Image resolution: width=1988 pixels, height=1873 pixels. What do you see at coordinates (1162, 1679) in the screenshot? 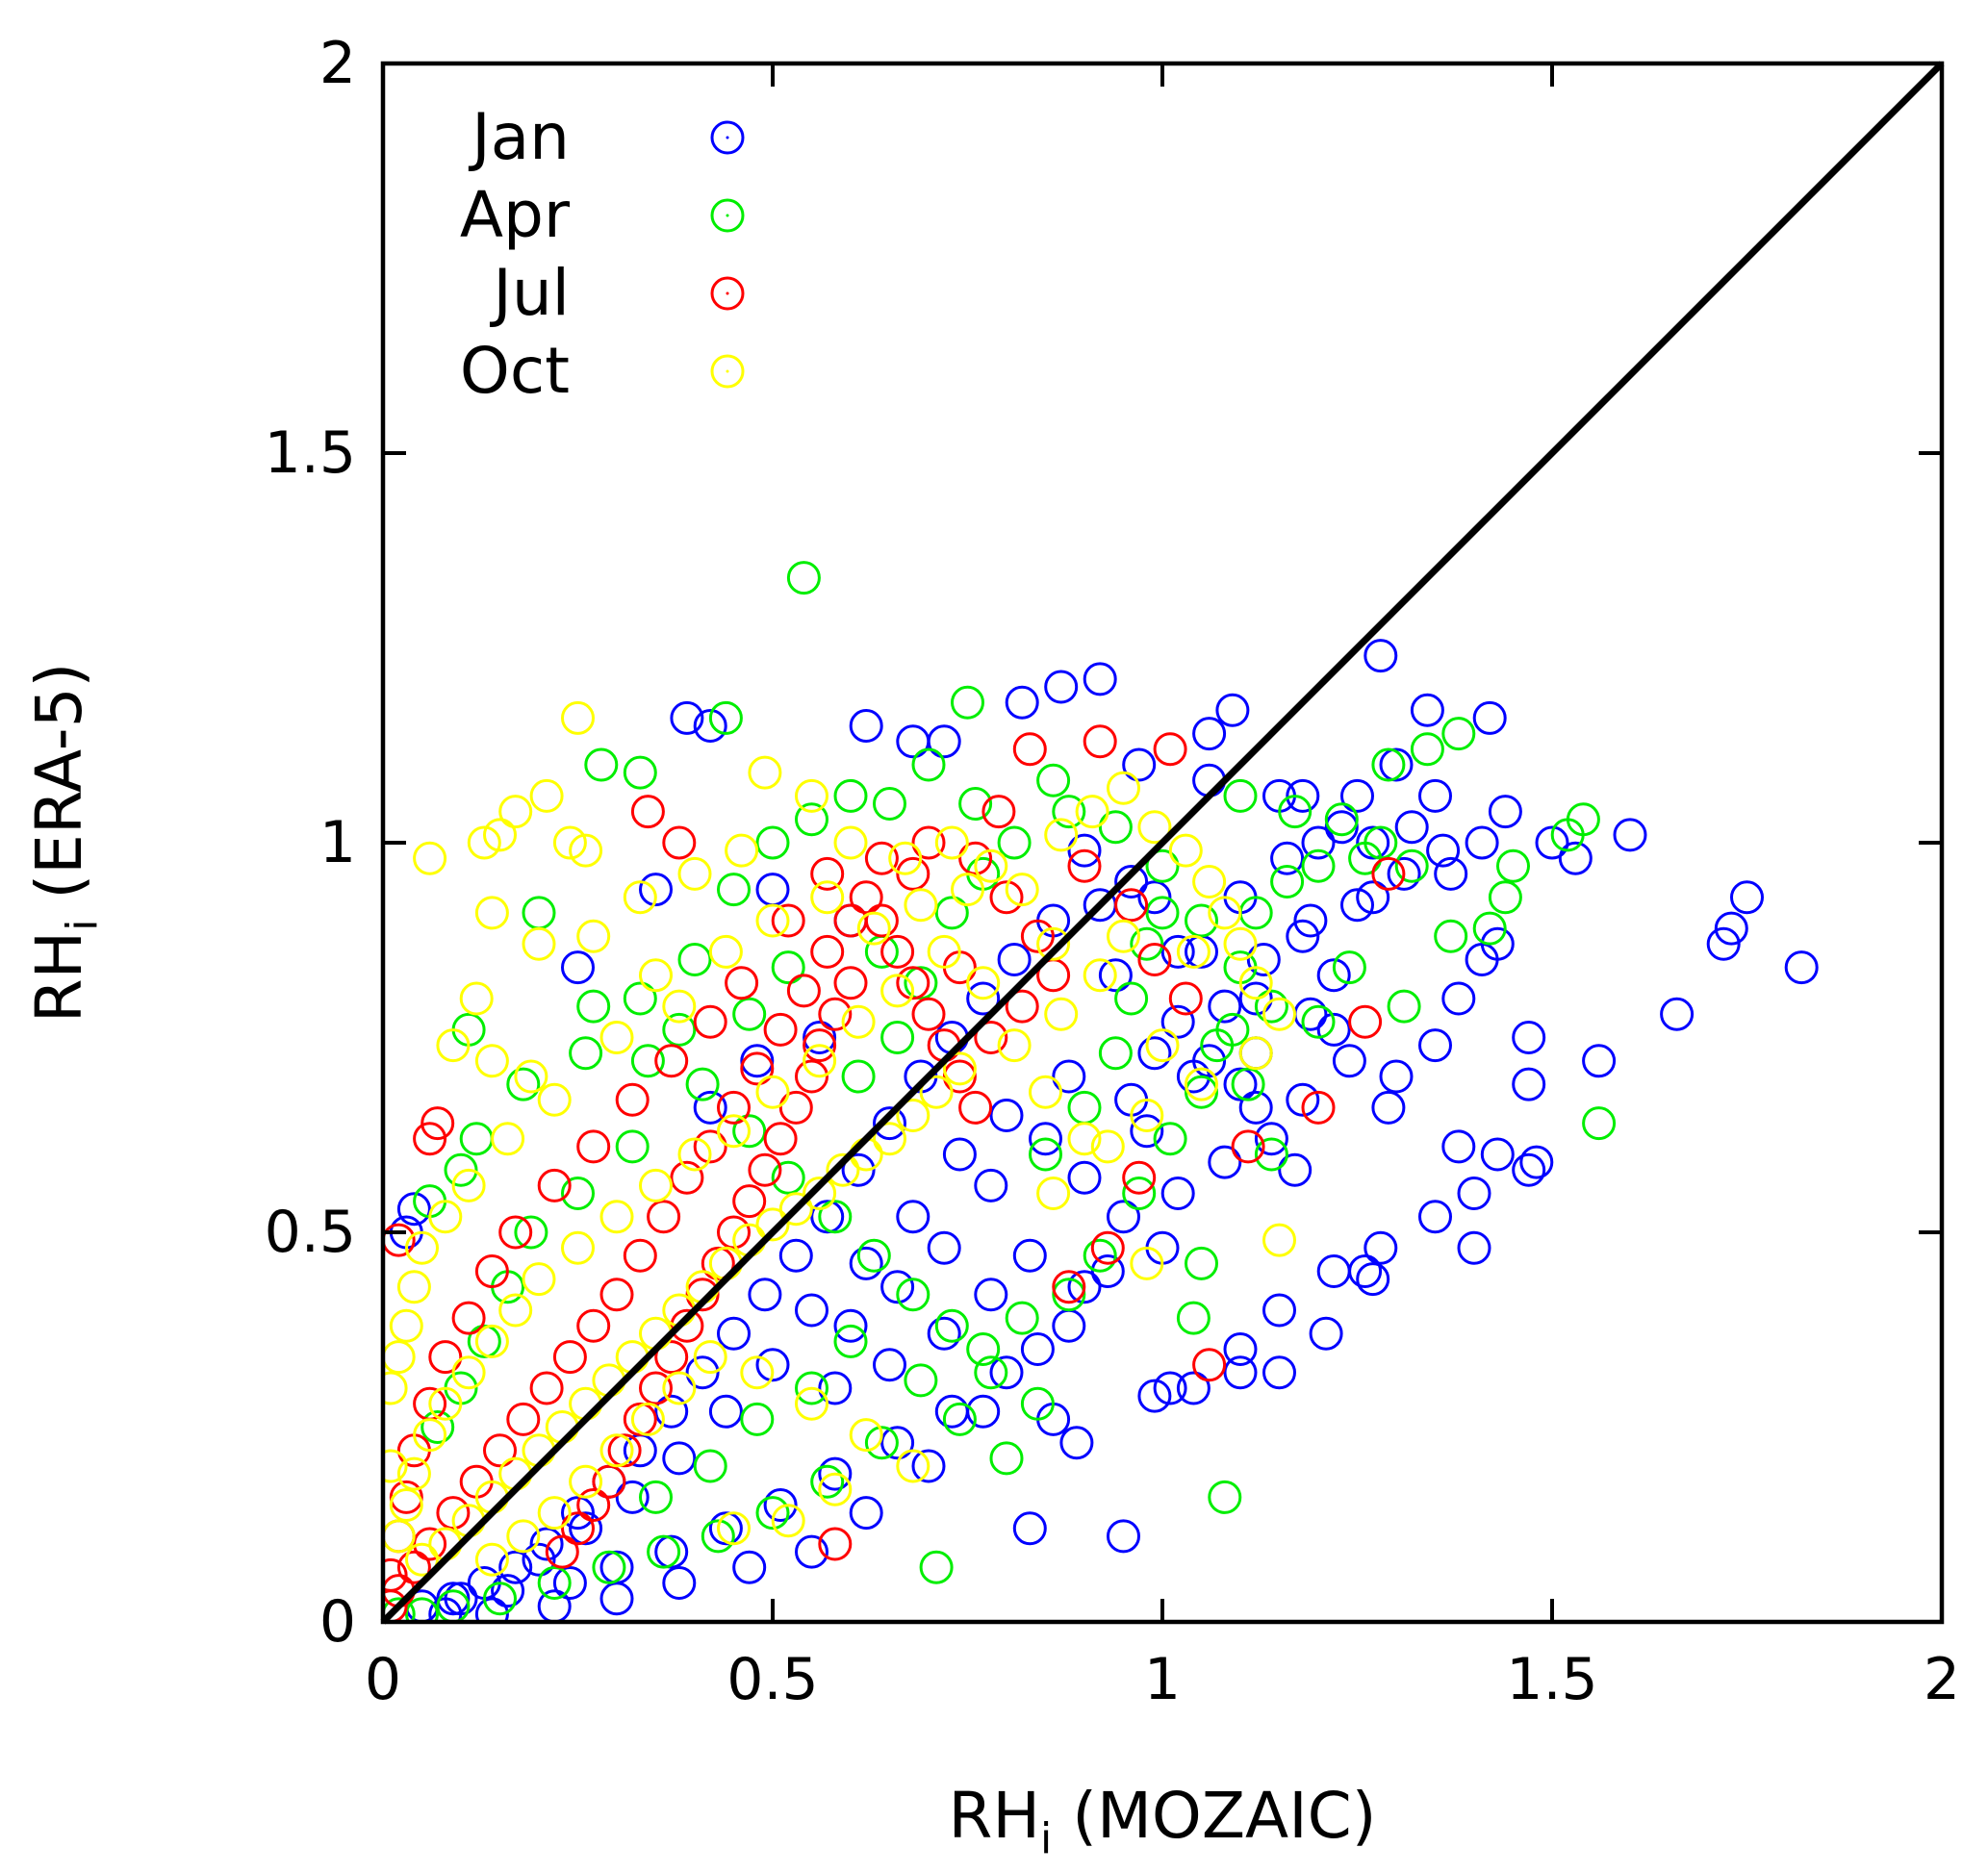
I see `x-tick-label: 1` at bounding box center [1162, 1679].